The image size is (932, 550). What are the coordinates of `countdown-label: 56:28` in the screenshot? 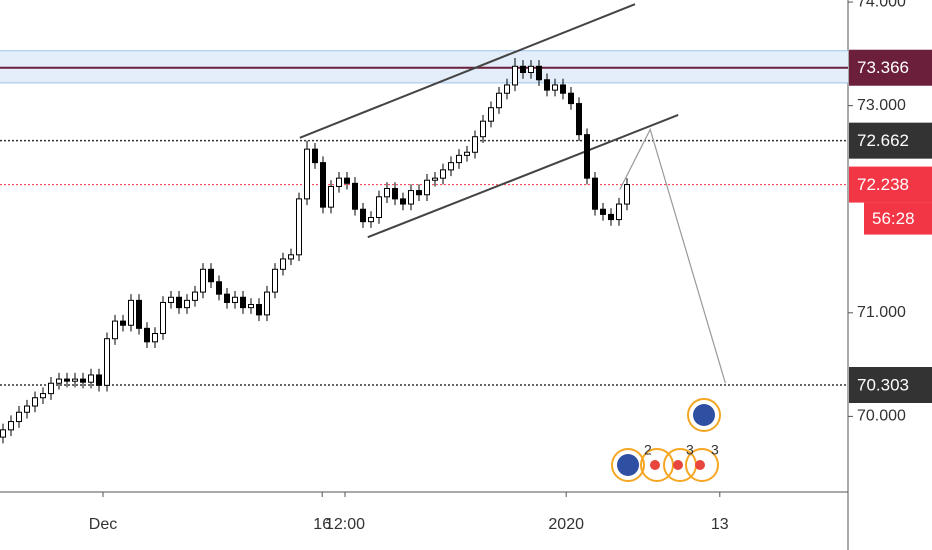 It's located at (893, 218).